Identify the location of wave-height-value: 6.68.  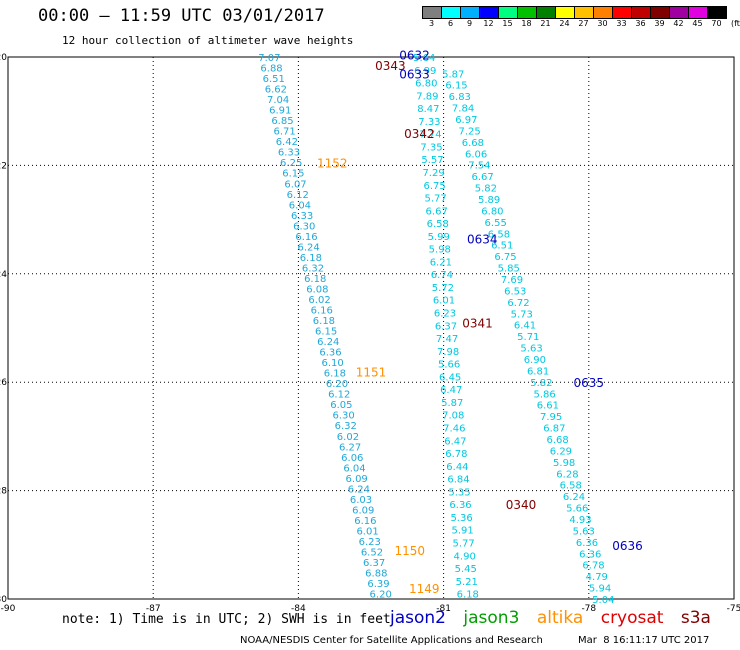
(473, 143).